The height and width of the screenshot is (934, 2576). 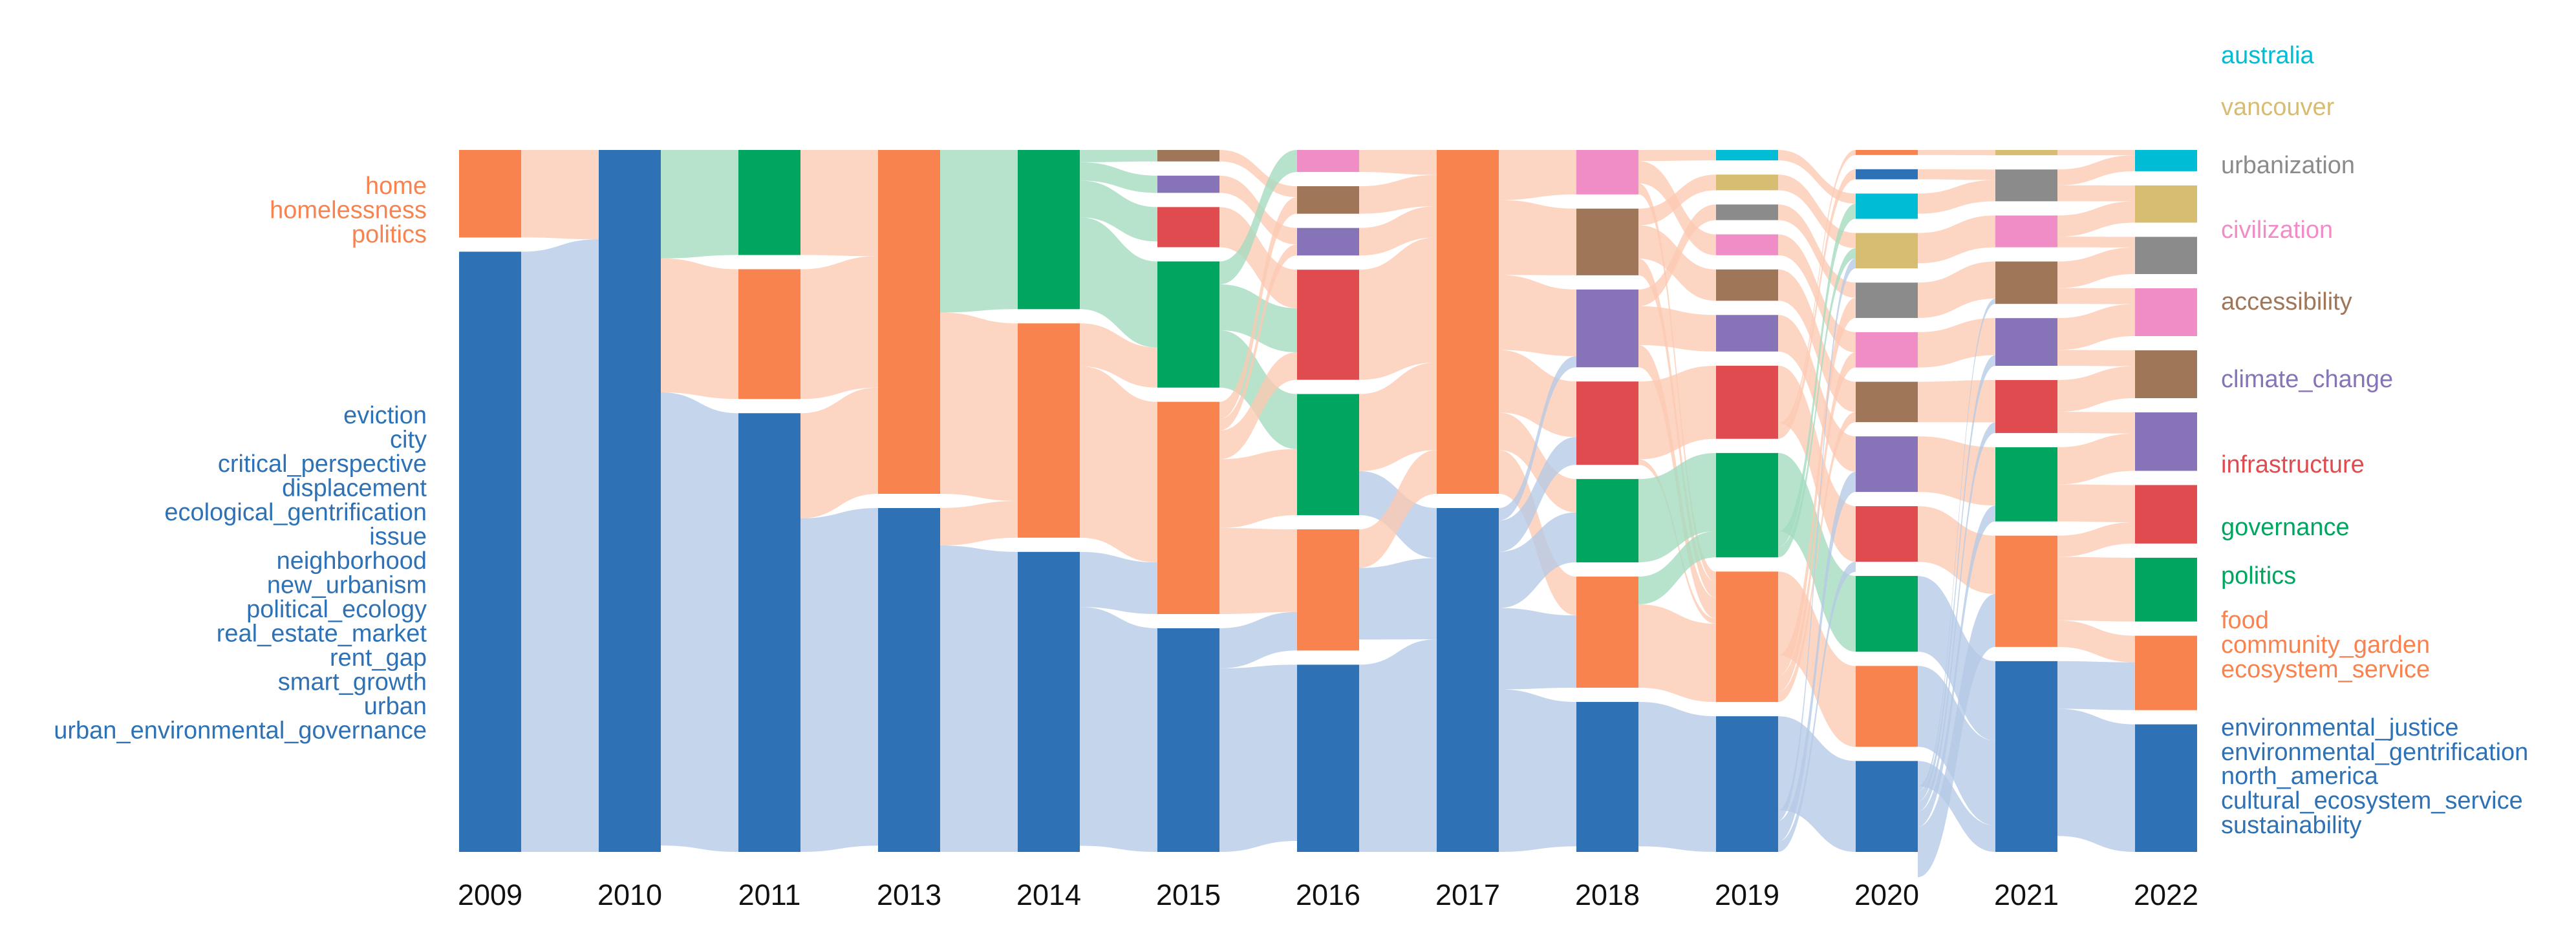 What do you see at coordinates (2245, 620) in the screenshot?
I see `right-label: food` at bounding box center [2245, 620].